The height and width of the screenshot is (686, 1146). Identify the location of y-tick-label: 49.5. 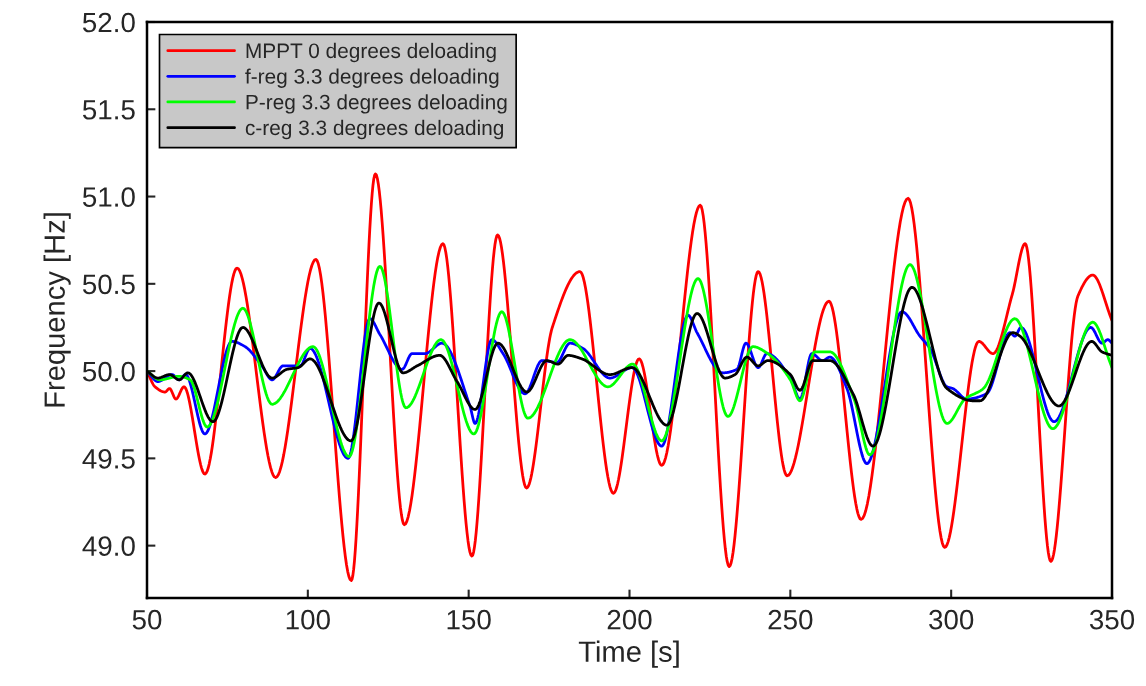
(108, 459).